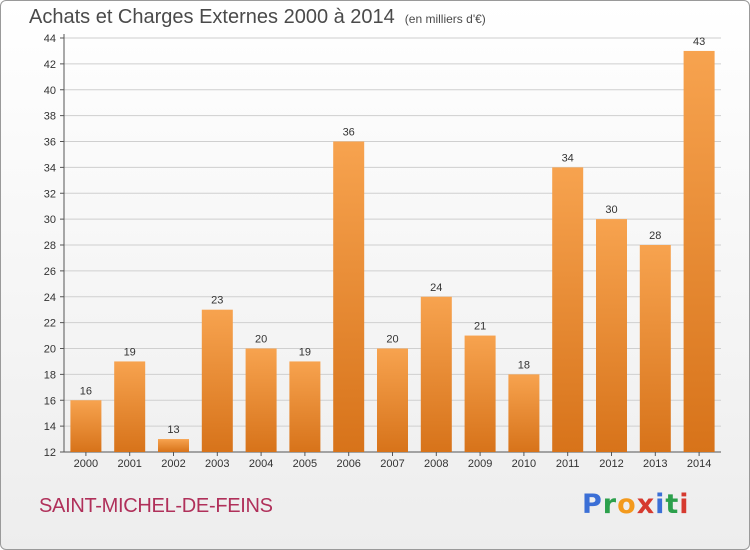 The width and height of the screenshot is (750, 550). What do you see at coordinates (50, 401) in the screenshot?
I see `y-tick-label: 16` at bounding box center [50, 401].